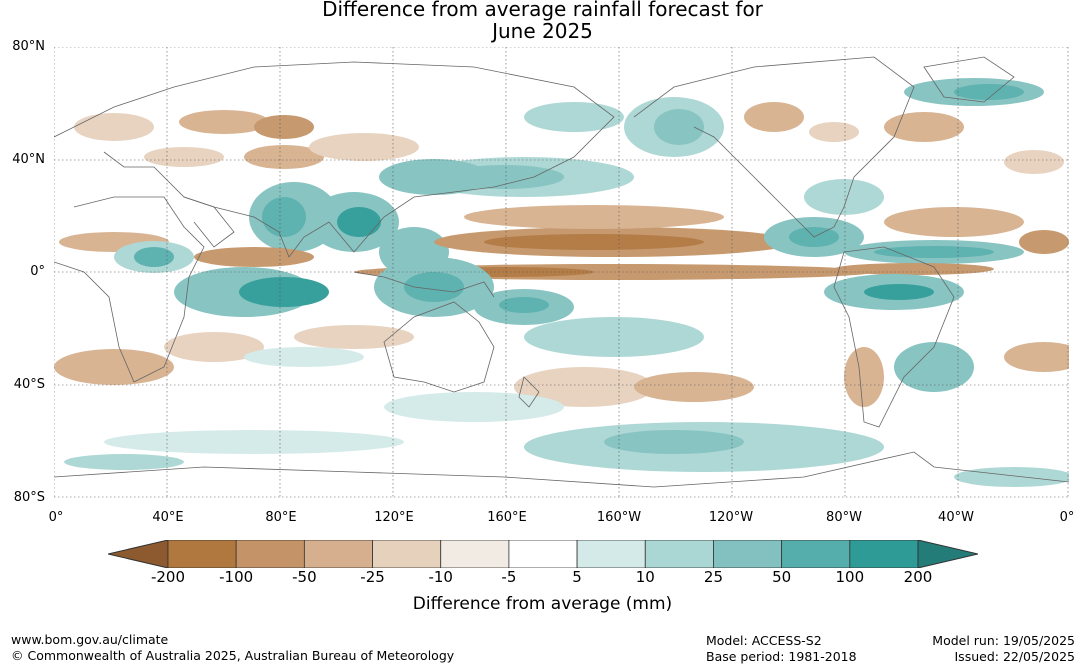 This screenshot has height=667, width=1085. What do you see at coordinates (138, 554) in the screenshot?
I see `colorbar-extend-low` at bounding box center [138, 554].